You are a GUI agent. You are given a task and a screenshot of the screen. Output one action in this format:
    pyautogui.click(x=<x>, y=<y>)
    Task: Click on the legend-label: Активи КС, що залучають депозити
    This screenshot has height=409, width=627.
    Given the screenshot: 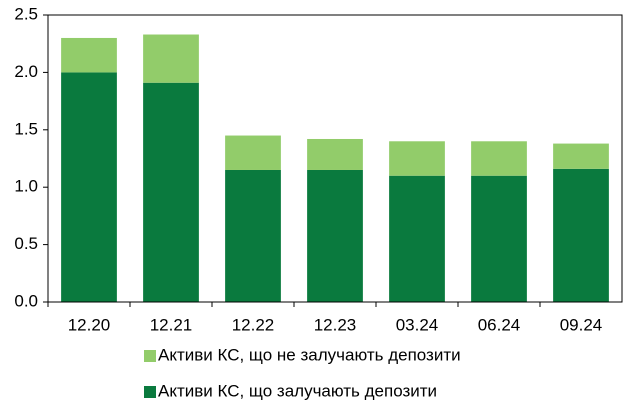 What is the action you would take?
    pyautogui.click(x=297, y=390)
    